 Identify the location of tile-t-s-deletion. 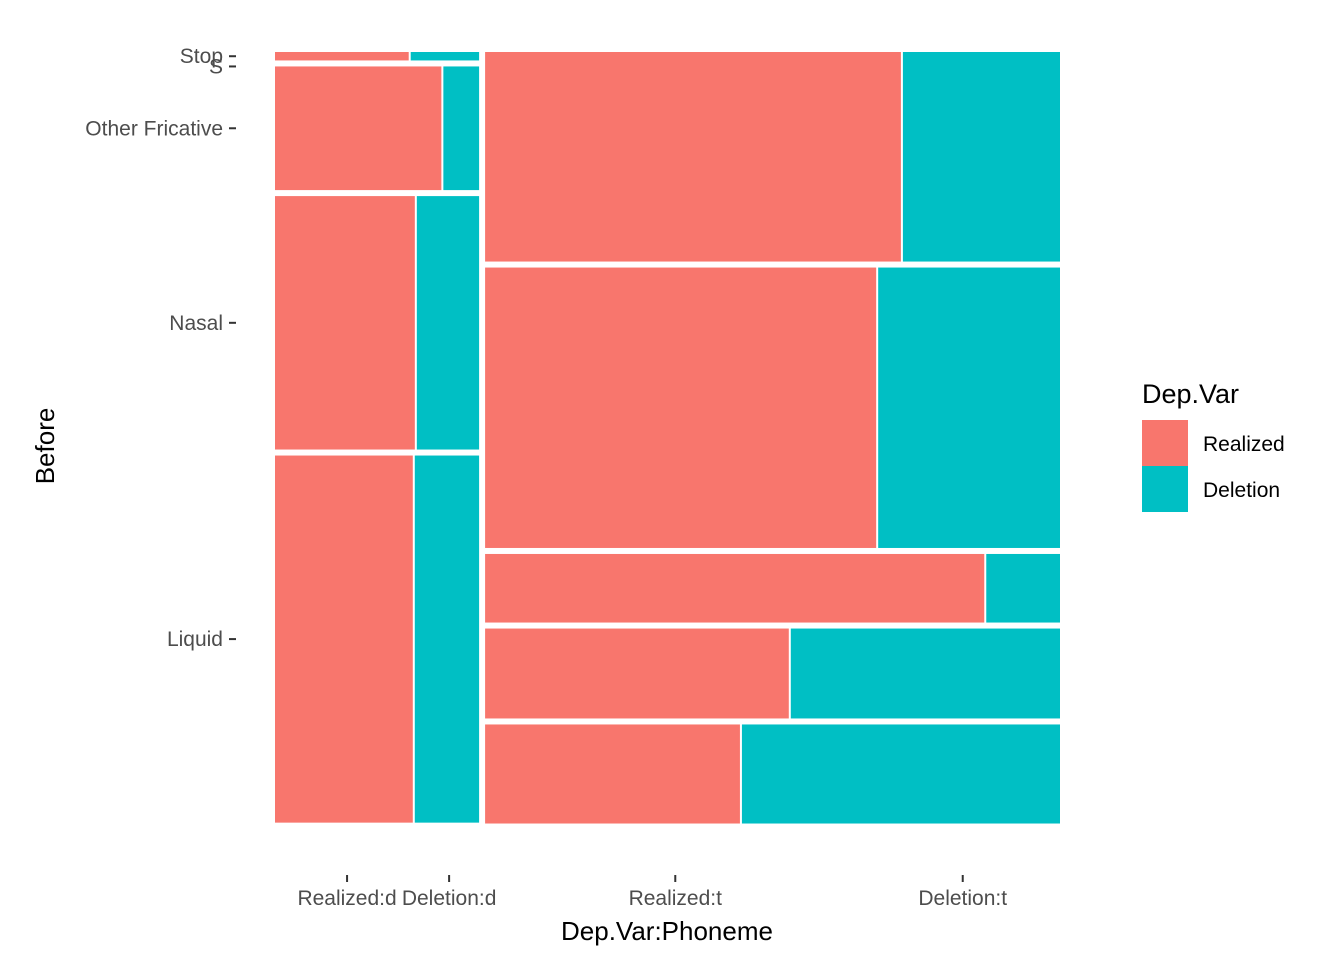
(969, 407).